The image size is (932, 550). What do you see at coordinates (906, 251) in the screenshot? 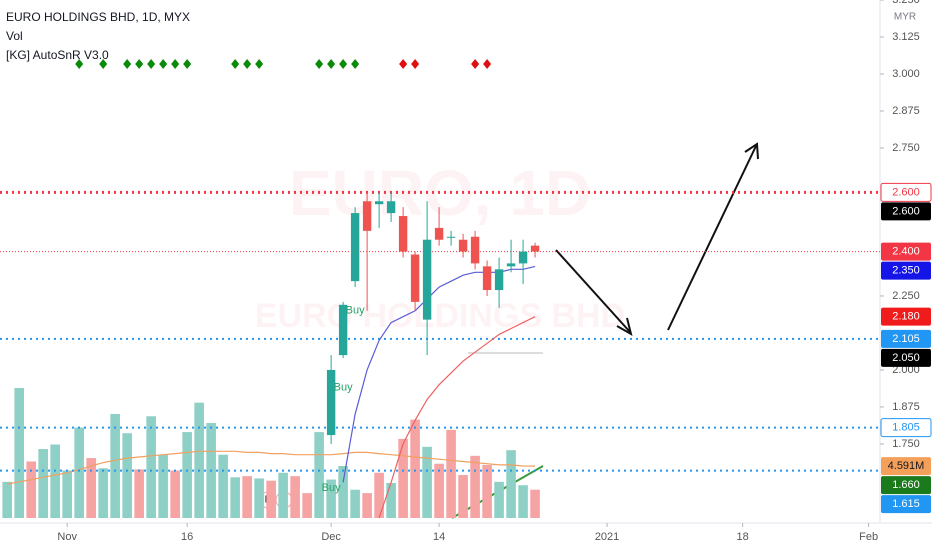
I see `price-label: 2.400` at bounding box center [906, 251].